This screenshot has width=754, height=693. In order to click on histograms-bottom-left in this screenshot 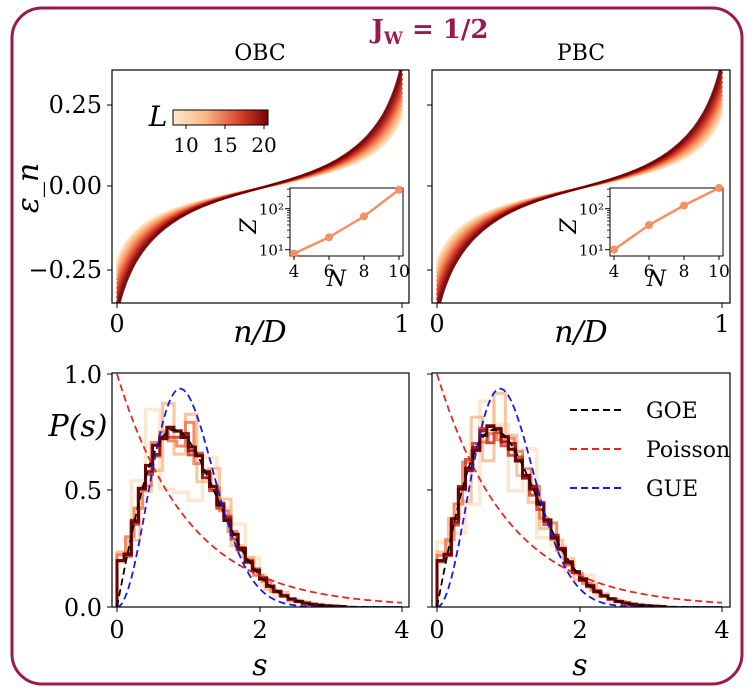, I will do `click(232, 504)`.